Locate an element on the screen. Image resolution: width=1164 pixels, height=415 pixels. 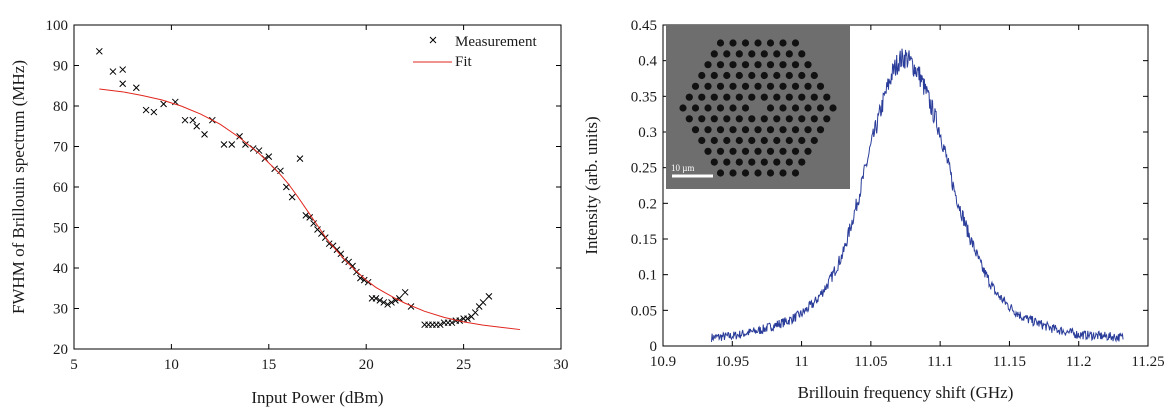
y-tick-label: 0.3 is located at coordinates (647, 133).